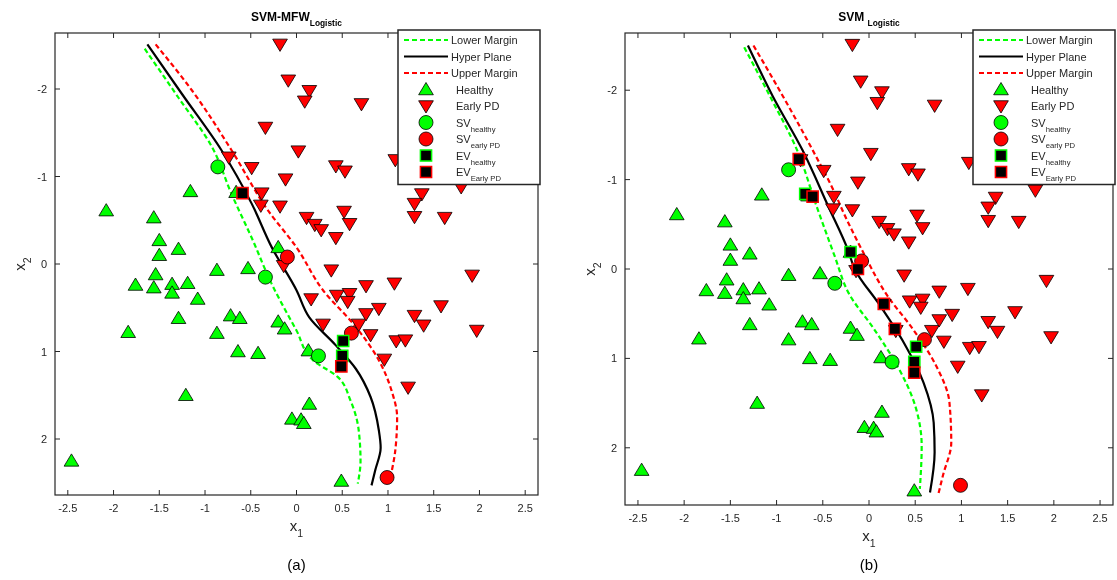 This screenshot has height=580, width=1117. What do you see at coordinates (297, 19) in the screenshot?
I see `chart-title: SVM-MFW$_{Logistic}$` at bounding box center [297, 19].